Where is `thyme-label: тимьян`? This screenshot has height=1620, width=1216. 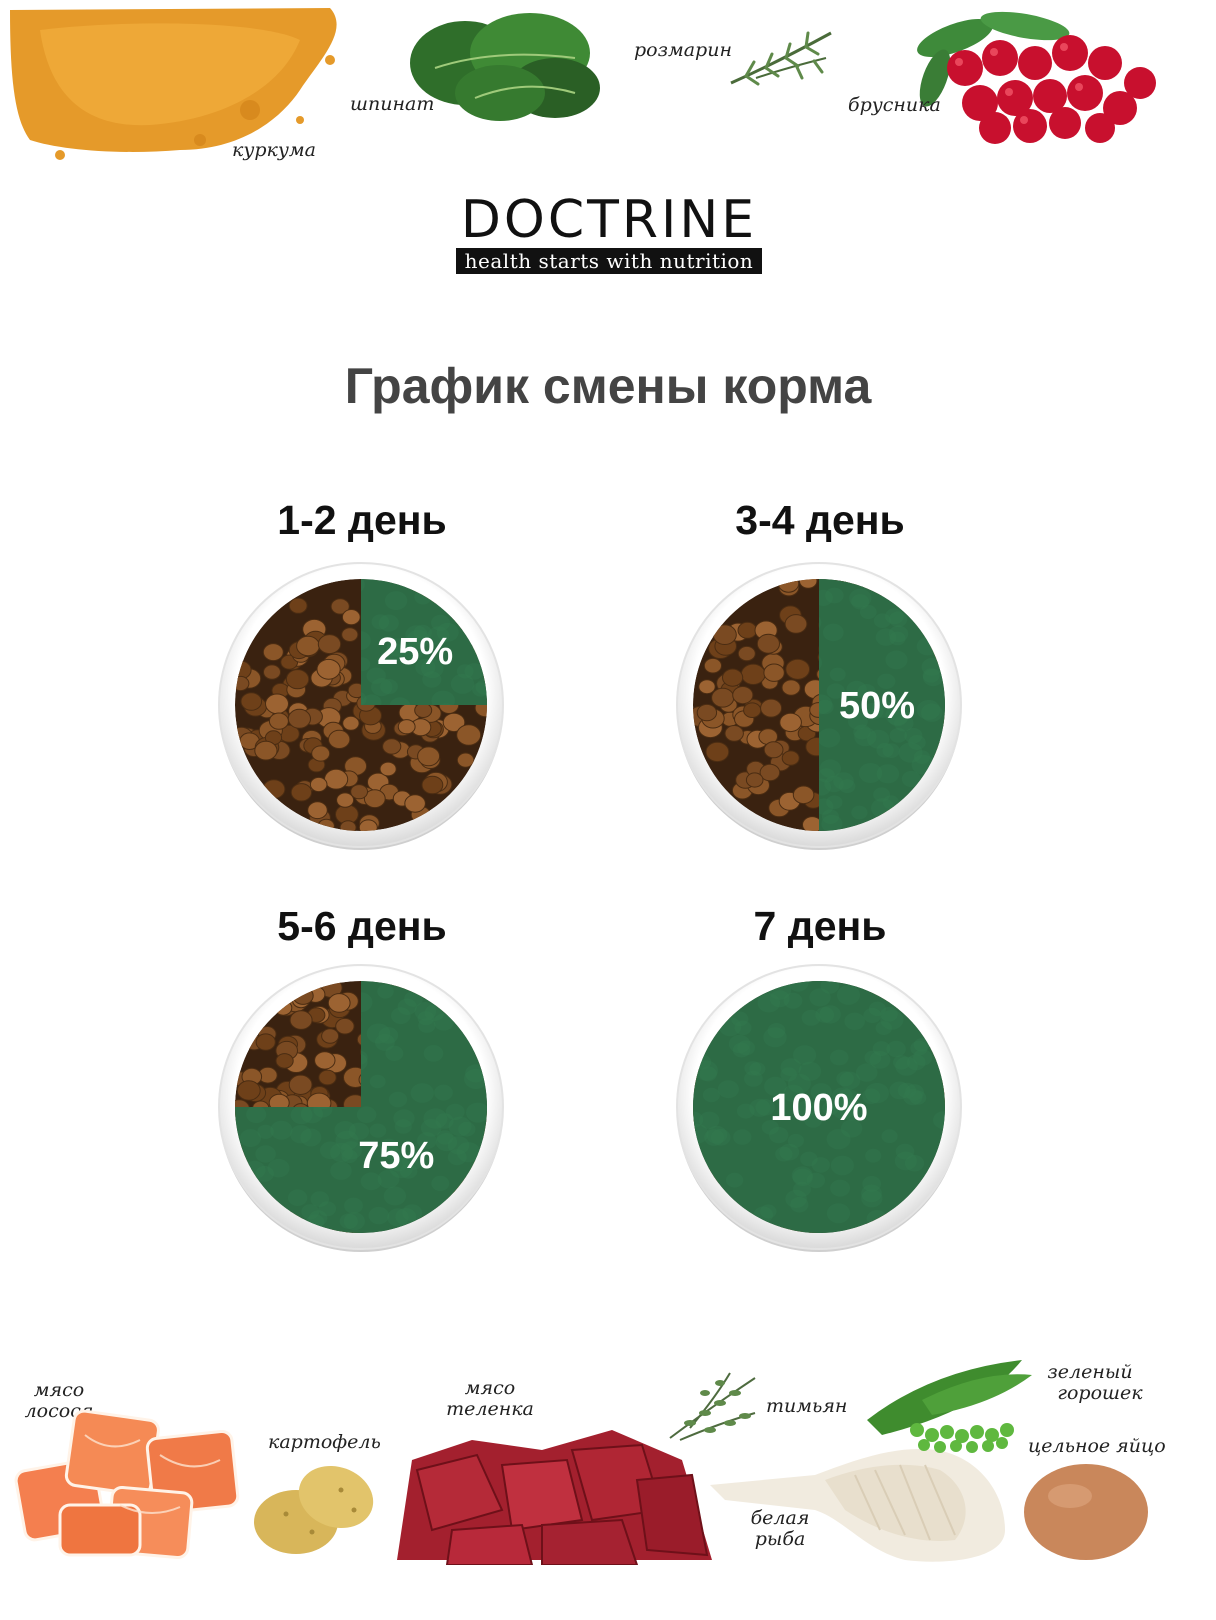 thyme-label: тимьян is located at coordinates (807, 1406).